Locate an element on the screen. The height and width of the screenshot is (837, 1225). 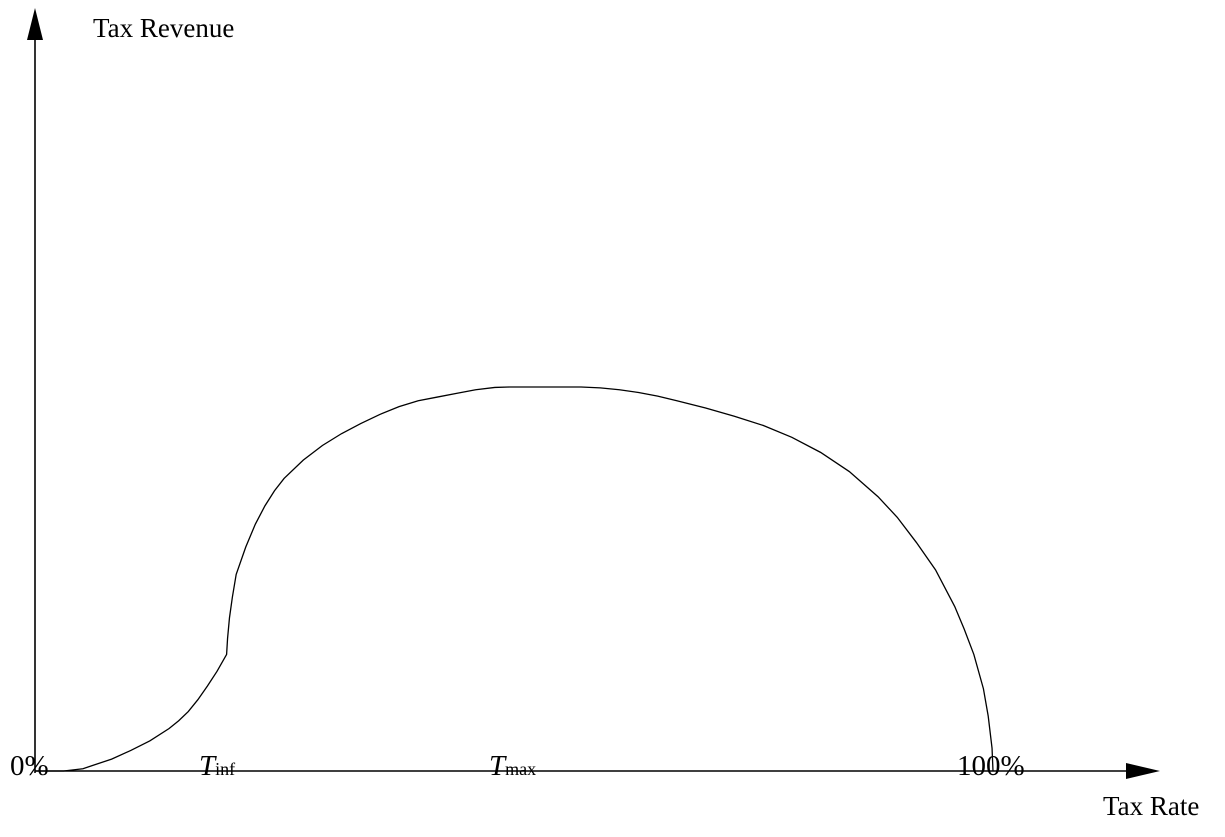
tick-label-tmax-sub: max is located at coordinates (521, 769).